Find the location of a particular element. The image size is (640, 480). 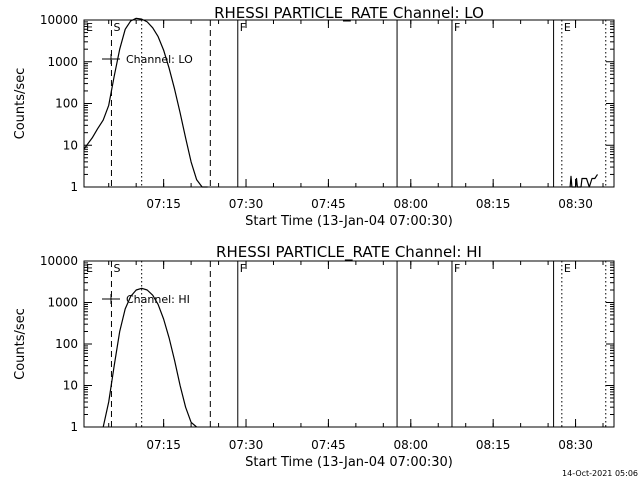

legend-entry: Channel: HI is located at coordinates (158, 299).